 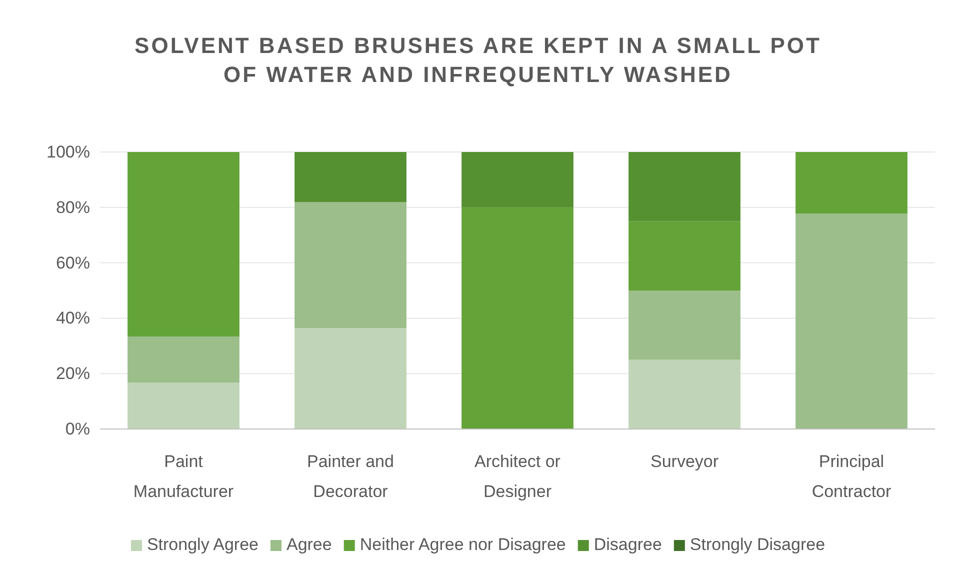 I want to click on y-tick-label: 40%, so click(x=73, y=318).